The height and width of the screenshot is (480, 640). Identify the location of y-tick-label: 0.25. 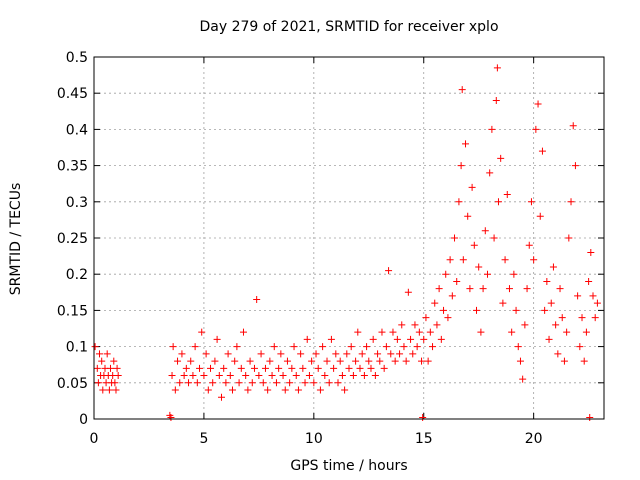
(72, 239).